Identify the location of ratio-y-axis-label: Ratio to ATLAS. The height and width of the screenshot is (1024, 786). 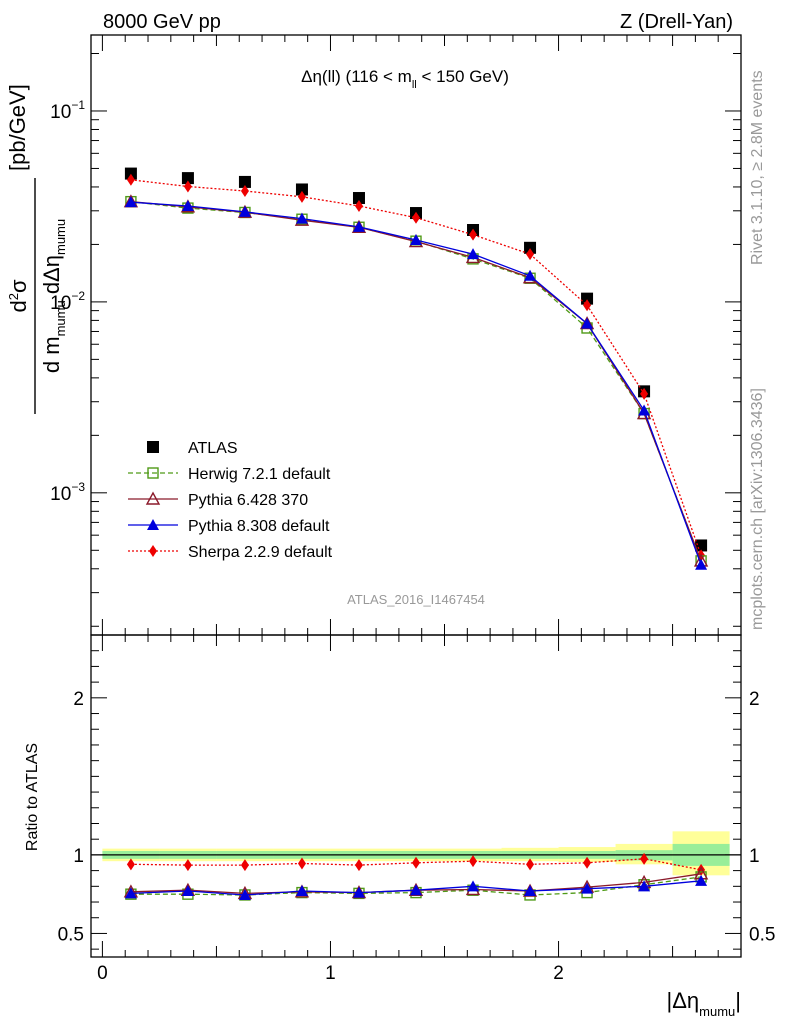
(32, 797).